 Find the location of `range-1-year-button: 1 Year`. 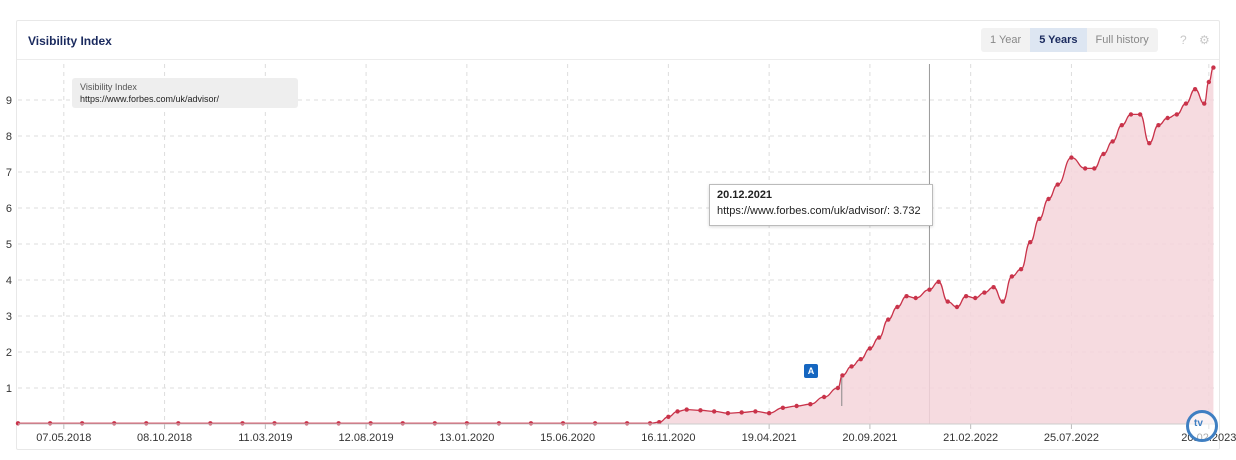

range-1-year-button: 1 Year is located at coordinates (1006, 40).